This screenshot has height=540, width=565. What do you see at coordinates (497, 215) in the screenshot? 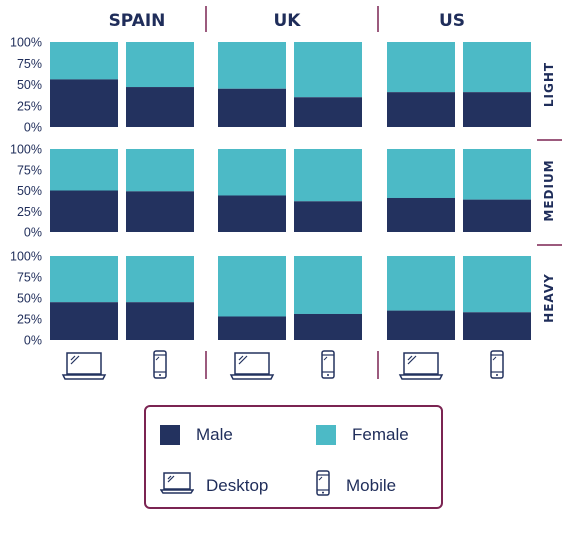
I see `bar-male-medium-us-mobile` at bounding box center [497, 215].